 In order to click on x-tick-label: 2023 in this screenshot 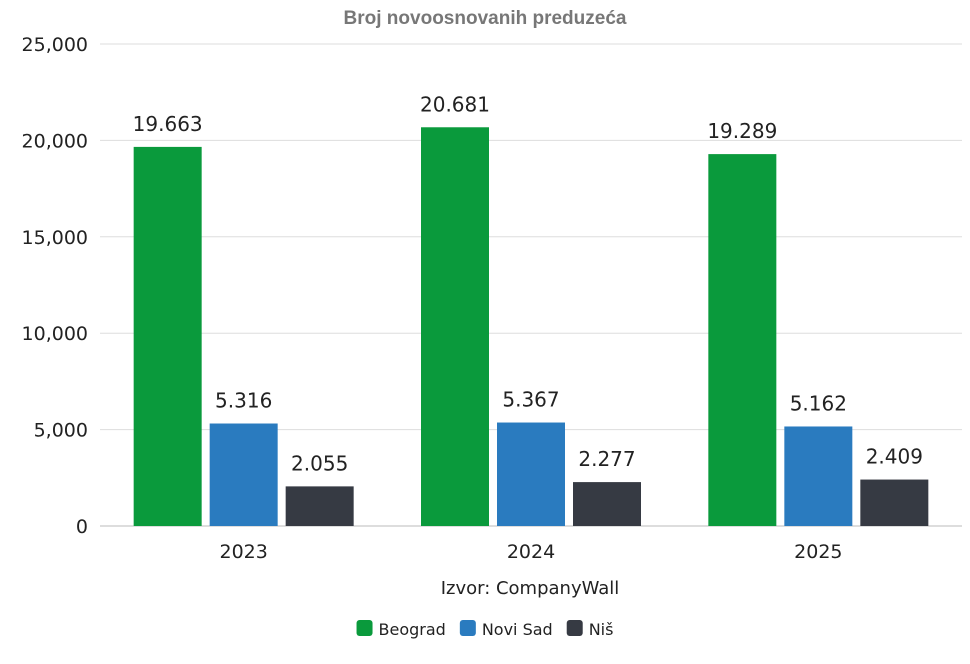, I will do `click(243, 552)`.